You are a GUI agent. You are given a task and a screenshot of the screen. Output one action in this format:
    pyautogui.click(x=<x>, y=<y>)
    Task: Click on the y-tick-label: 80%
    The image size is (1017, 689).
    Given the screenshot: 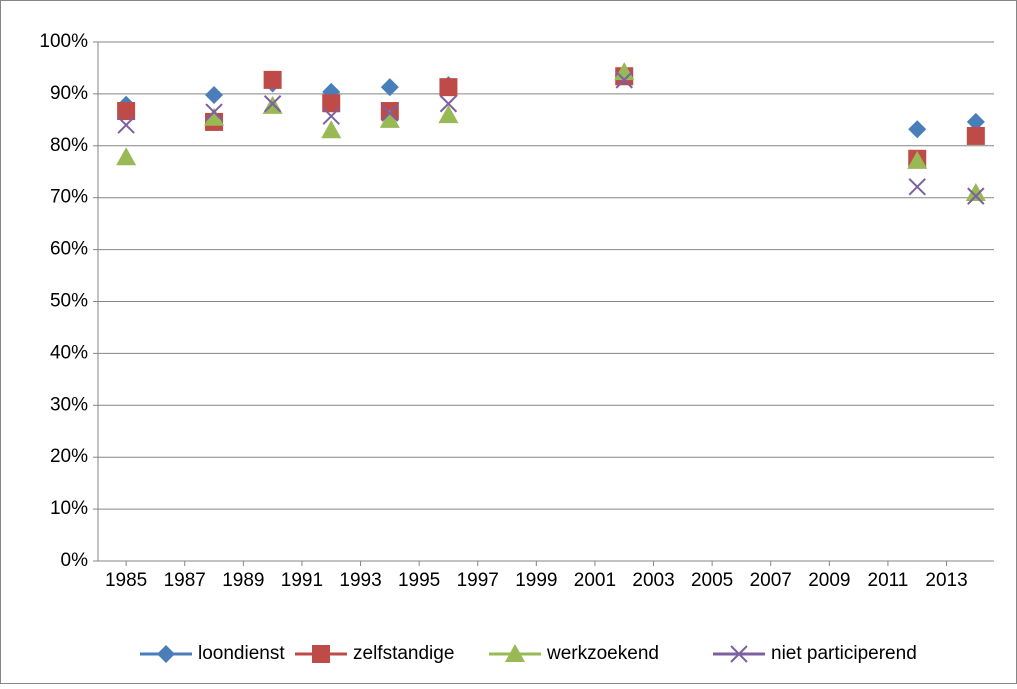 What is the action you would take?
    pyautogui.click(x=69, y=145)
    